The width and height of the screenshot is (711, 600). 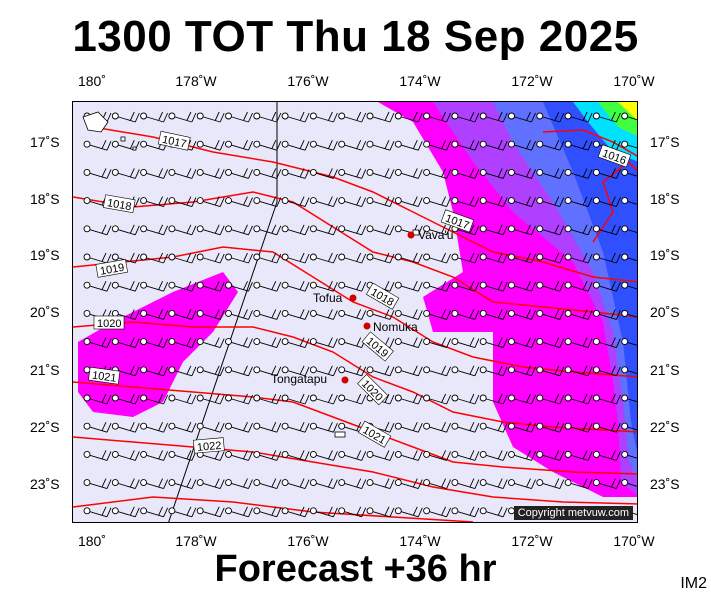 I want to click on isobar-label-1021-west: 1021, so click(x=104, y=375).